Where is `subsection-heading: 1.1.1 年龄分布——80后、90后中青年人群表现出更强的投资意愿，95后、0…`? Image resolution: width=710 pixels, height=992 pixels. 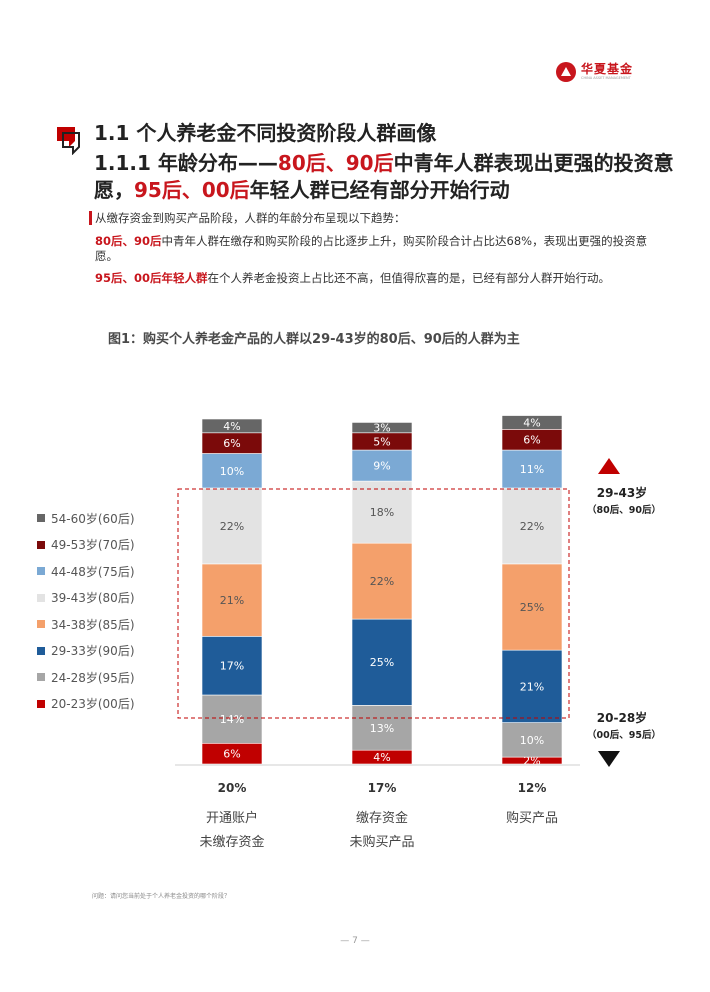 subsection-heading: 1.1.1 年龄分布——80后、90后中青年人群表现出更强的投资意愿，95后、0… is located at coordinates (384, 176).